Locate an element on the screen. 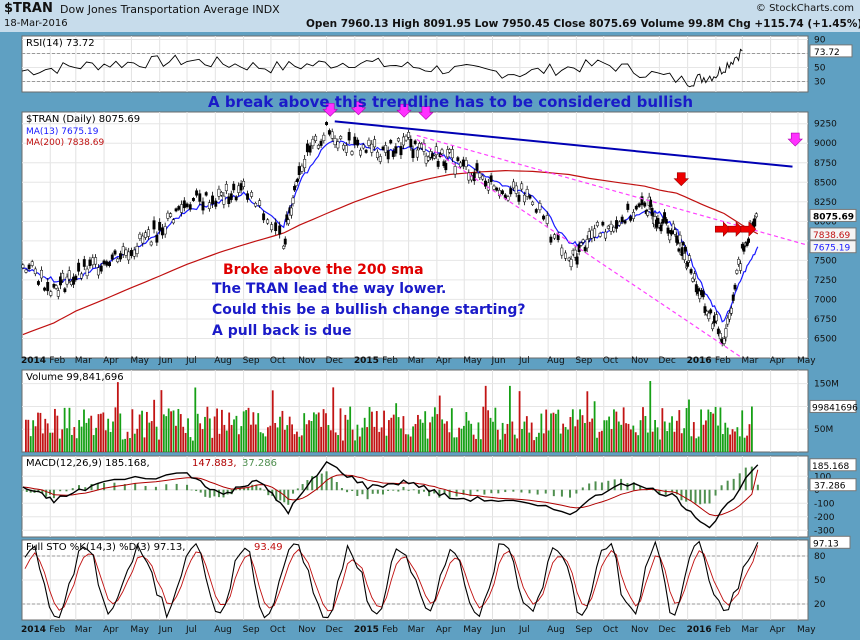 This screenshot has height=640, width=860. sto-last-box is located at coordinates (830, 542).